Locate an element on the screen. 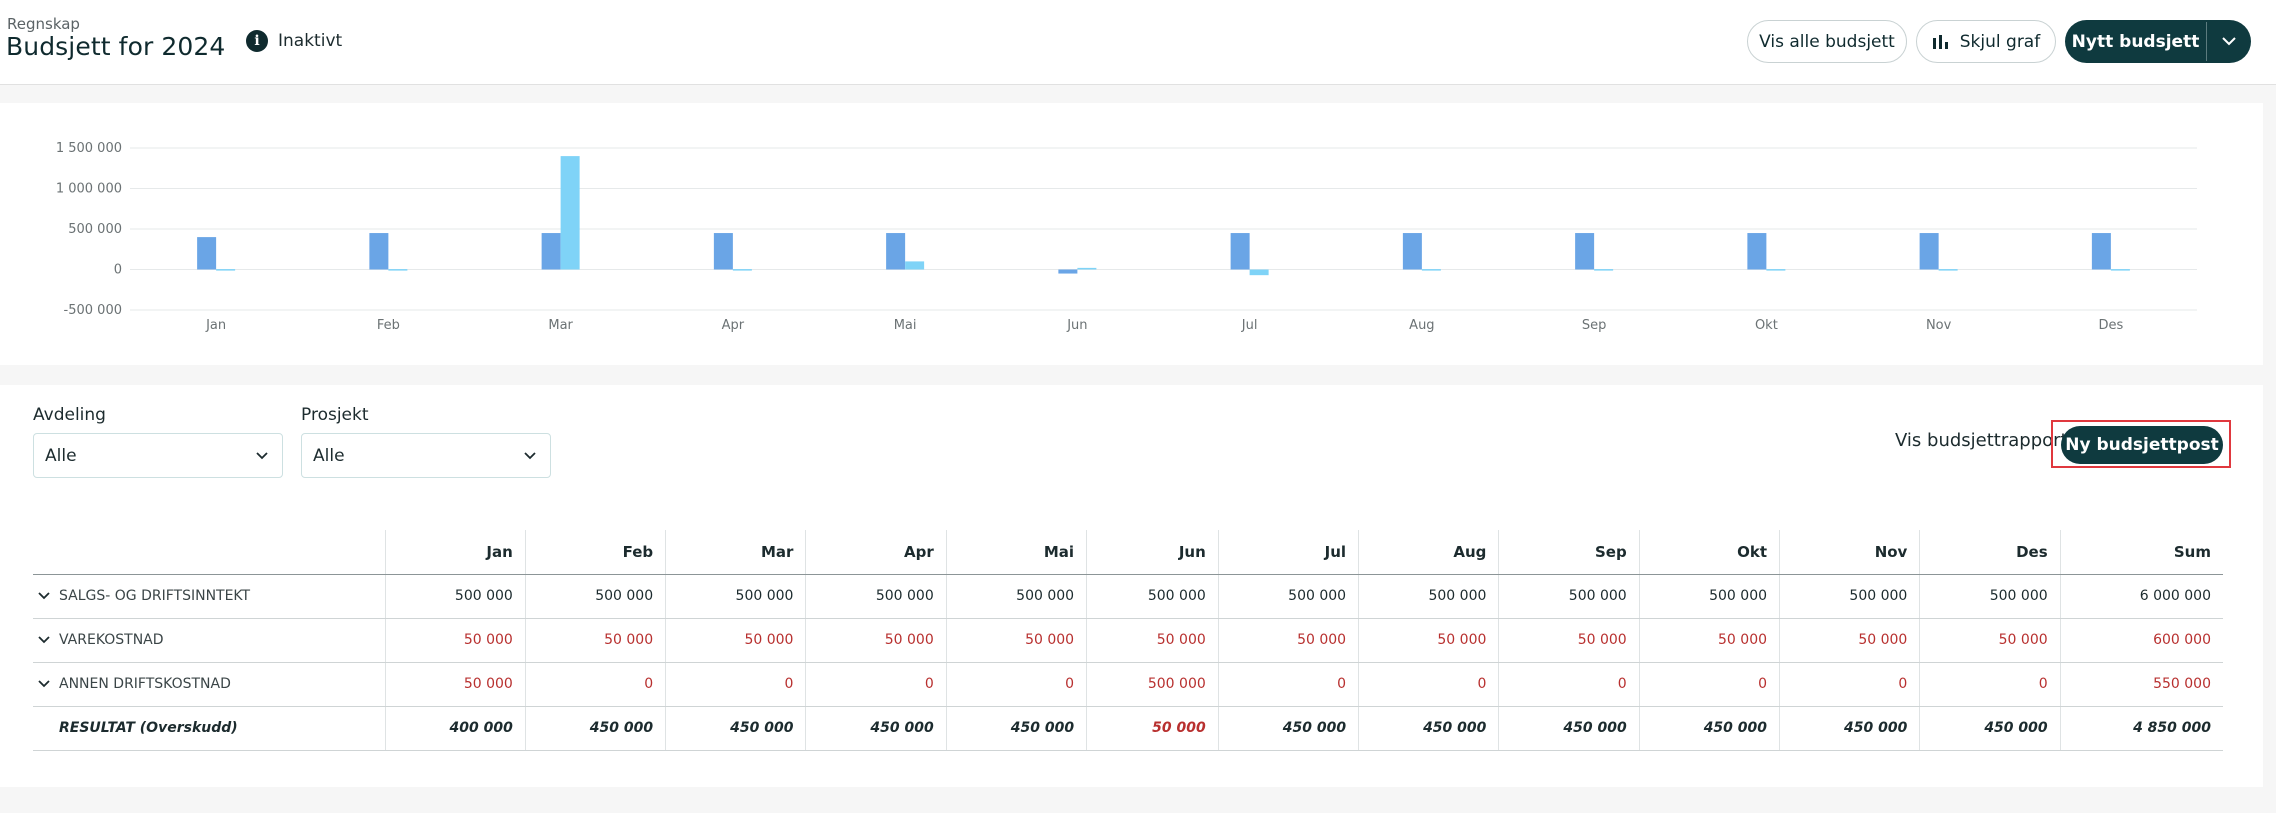 The height and width of the screenshot is (813, 2276). column-header: Mar is located at coordinates (736, 552).